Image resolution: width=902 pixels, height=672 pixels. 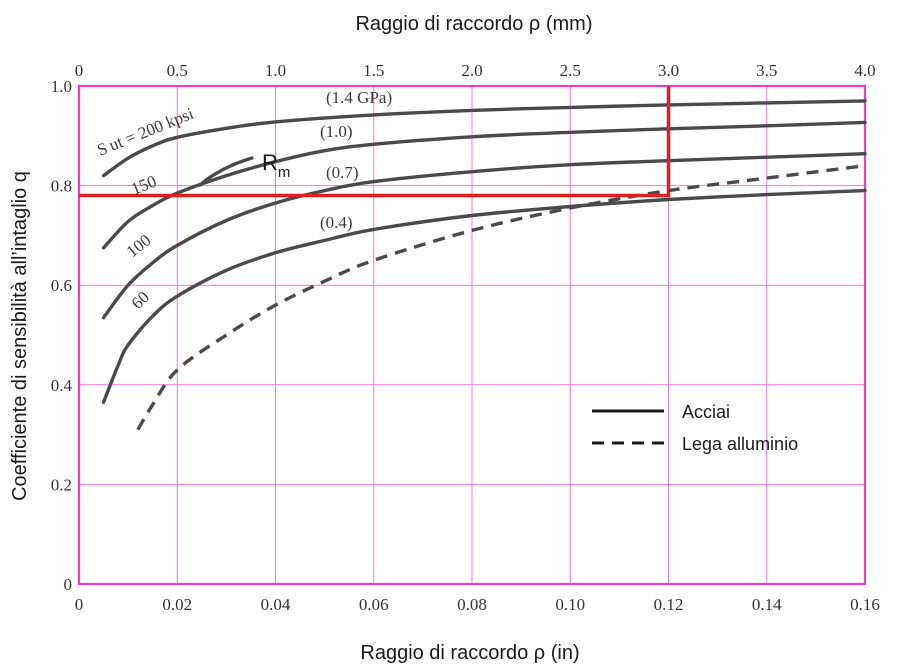 I want to click on y-tick-label: 0.6, so click(x=61, y=285).